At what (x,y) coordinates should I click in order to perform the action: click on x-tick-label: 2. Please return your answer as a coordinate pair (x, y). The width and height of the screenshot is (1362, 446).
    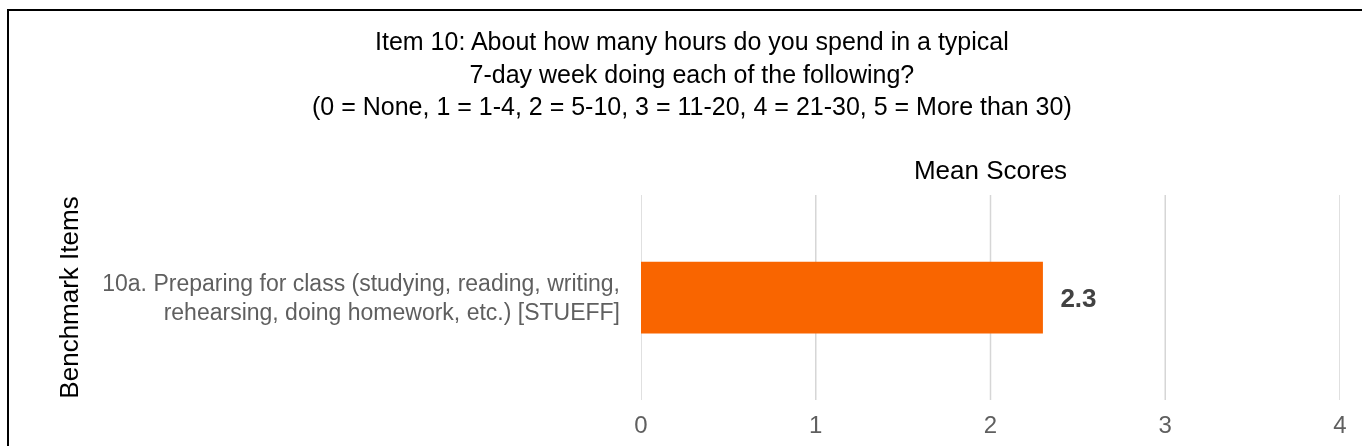
    Looking at the image, I should click on (990, 424).